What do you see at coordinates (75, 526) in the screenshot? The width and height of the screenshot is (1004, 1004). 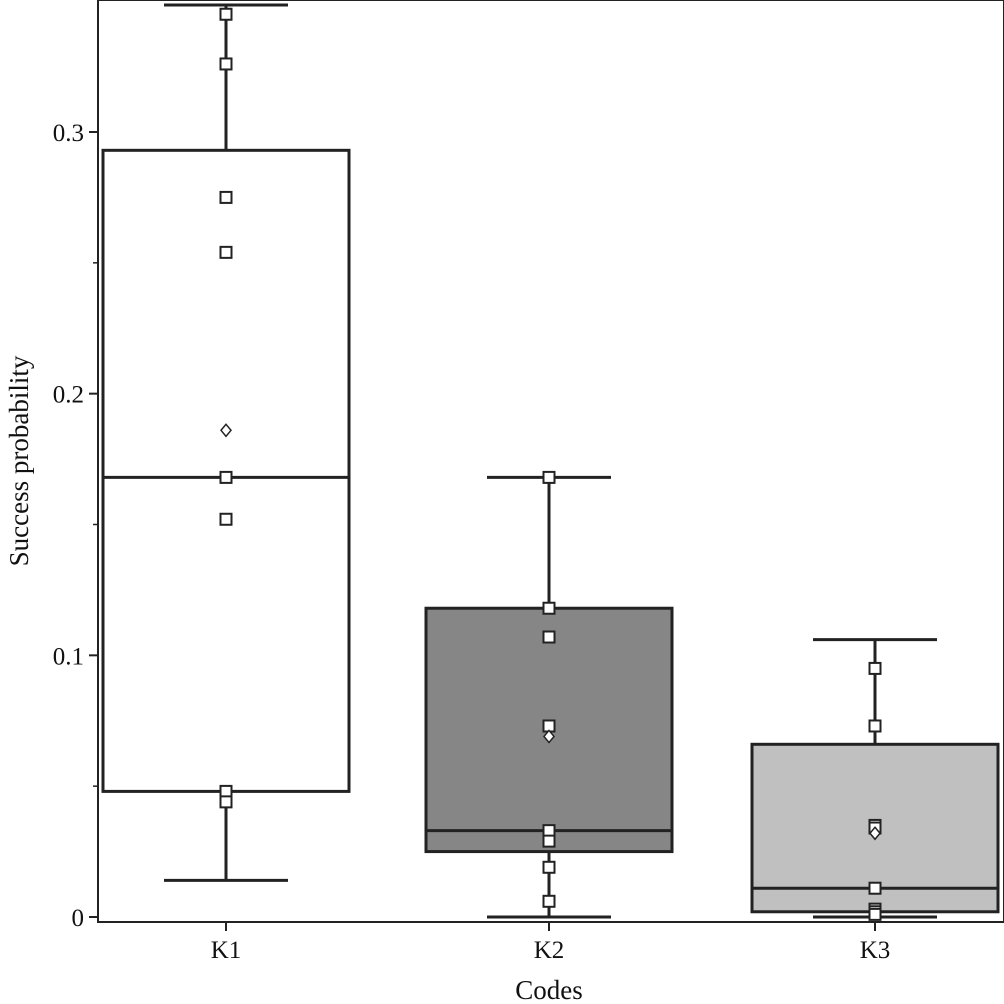 I see `y-axis: 0 0.1 0.2 0.3` at bounding box center [75, 526].